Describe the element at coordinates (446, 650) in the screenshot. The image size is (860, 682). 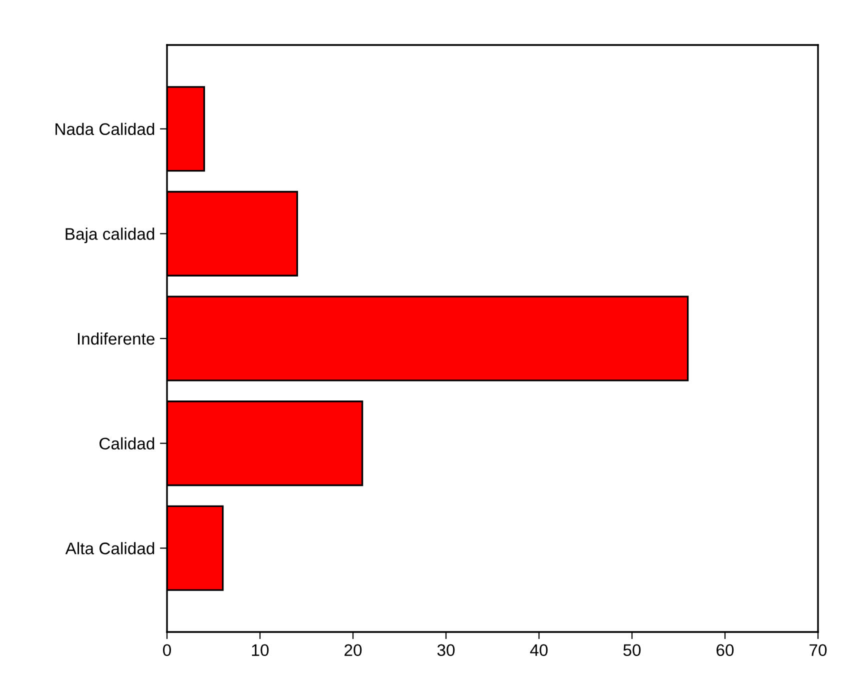
I see `x-tick-label: 30` at that location.